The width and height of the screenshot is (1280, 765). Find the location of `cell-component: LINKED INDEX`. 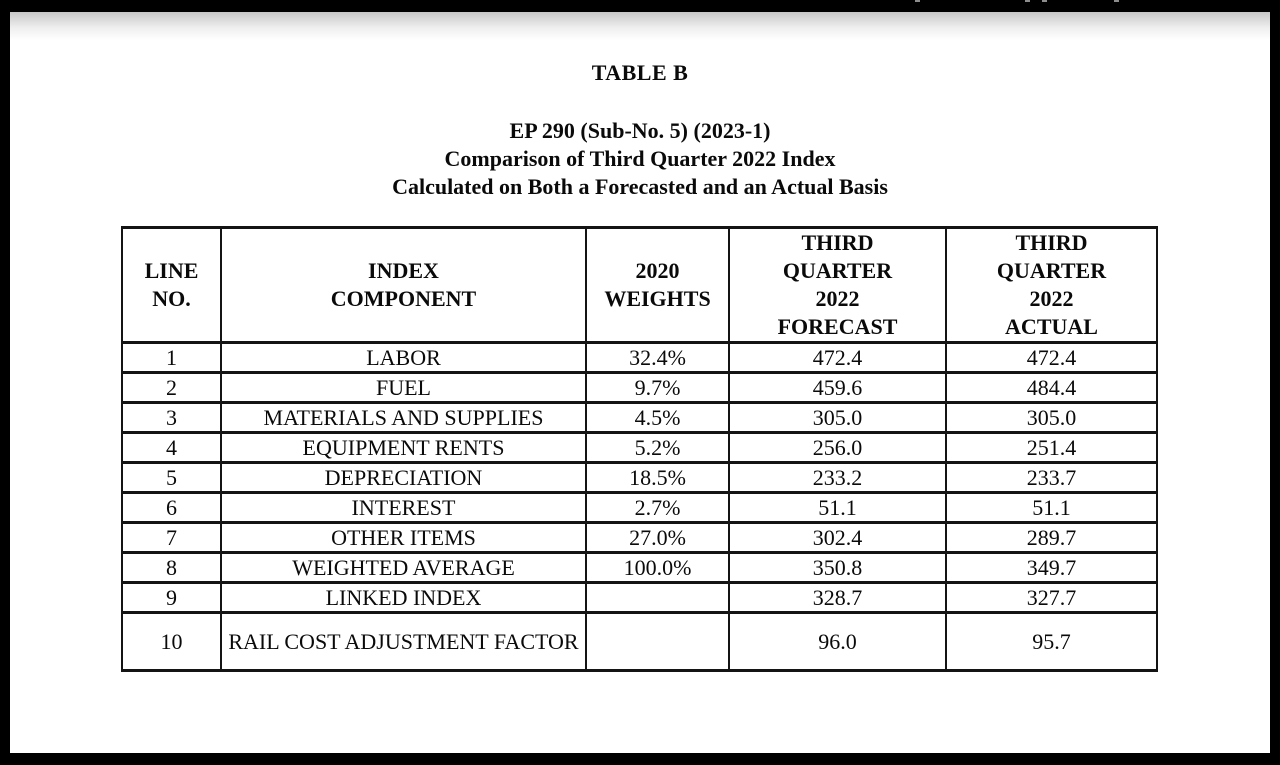

cell-component: LINKED INDEX is located at coordinates (403, 597).